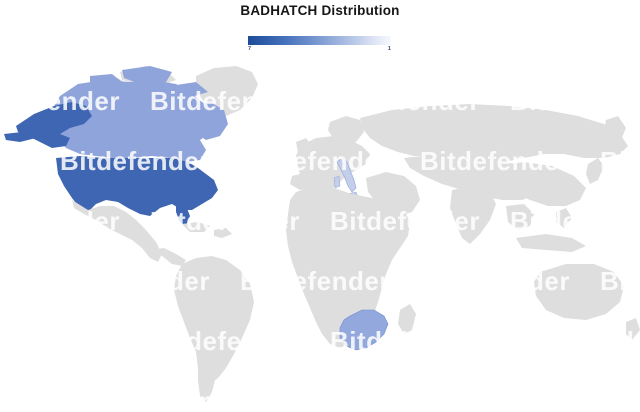  Describe the element at coordinates (54, 125) in the screenshot. I see `region-alaska` at that location.